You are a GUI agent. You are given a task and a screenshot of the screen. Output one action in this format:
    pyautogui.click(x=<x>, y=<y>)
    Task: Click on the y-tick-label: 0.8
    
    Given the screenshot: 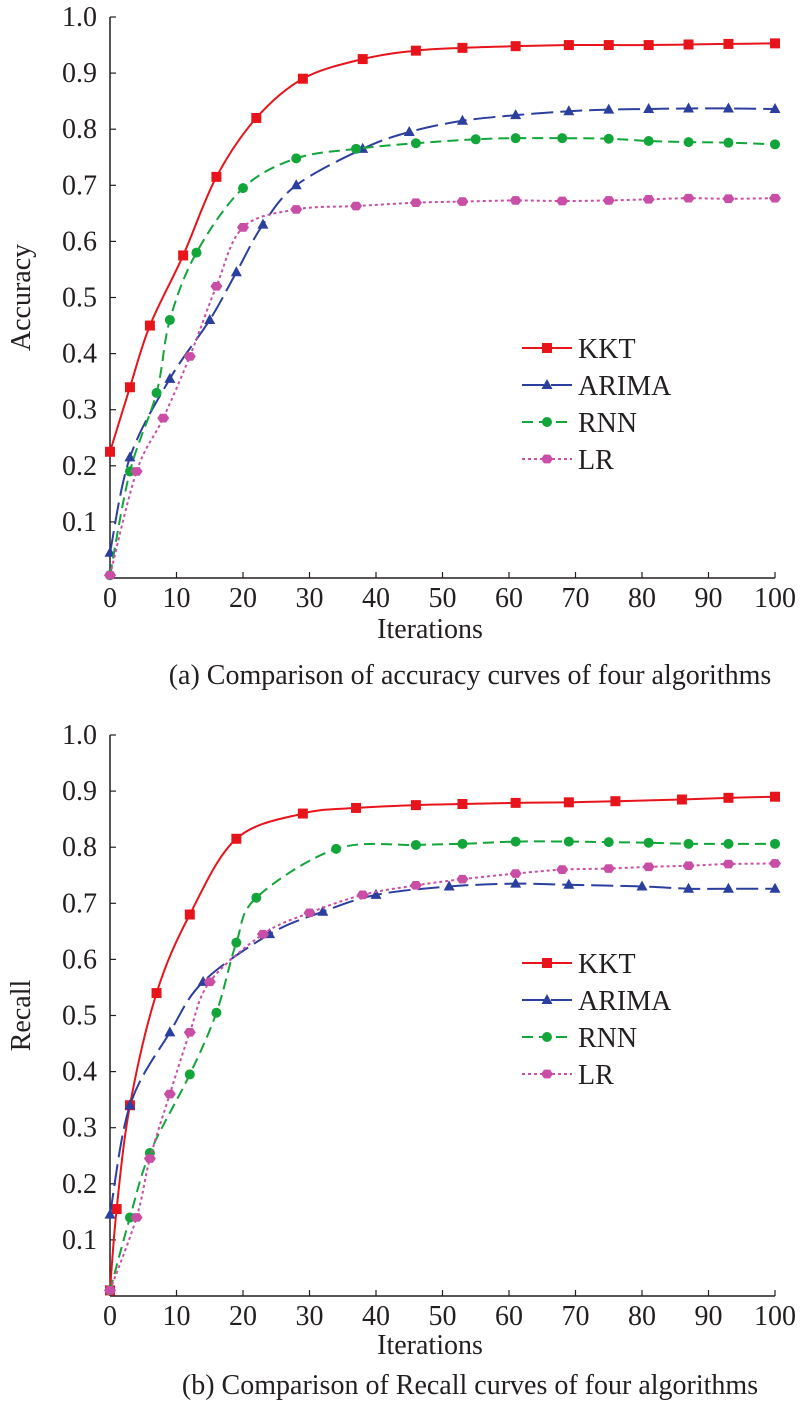 What is the action you would take?
    pyautogui.click(x=79, y=847)
    